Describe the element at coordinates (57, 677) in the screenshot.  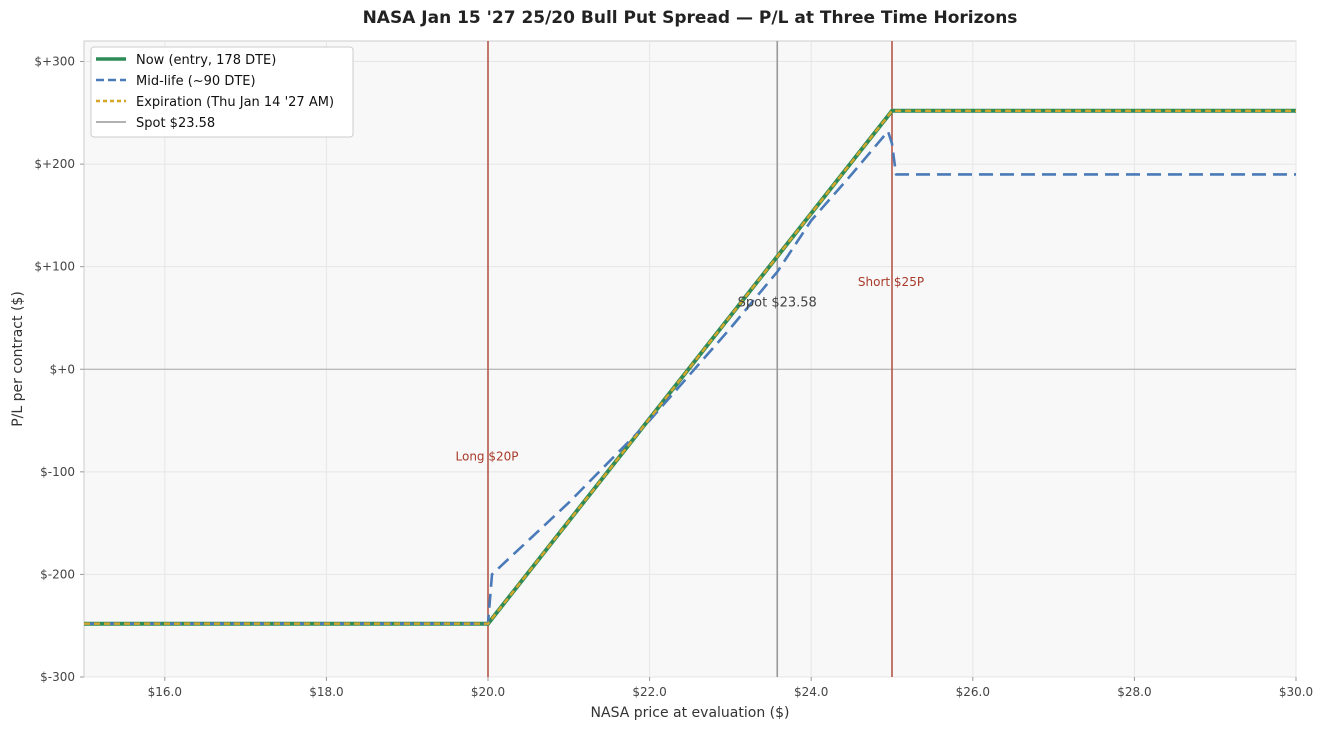
I see `y-tick-label: $-300` at that location.